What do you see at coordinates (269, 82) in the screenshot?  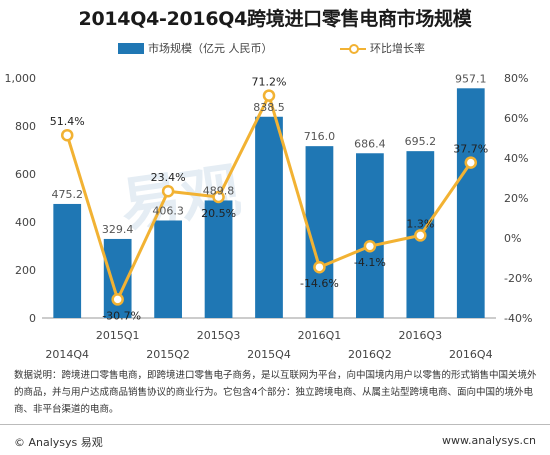 I see `growth-rate-label: 71.2%` at bounding box center [269, 82].